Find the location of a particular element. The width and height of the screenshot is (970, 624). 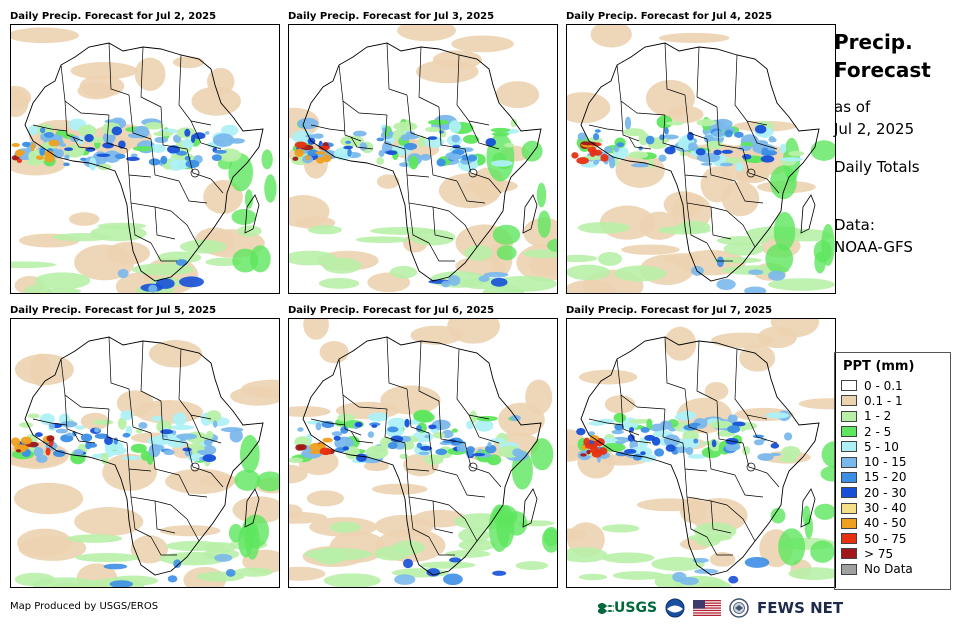

info-title-line2: Forecast is located at coordinates (882, 70).